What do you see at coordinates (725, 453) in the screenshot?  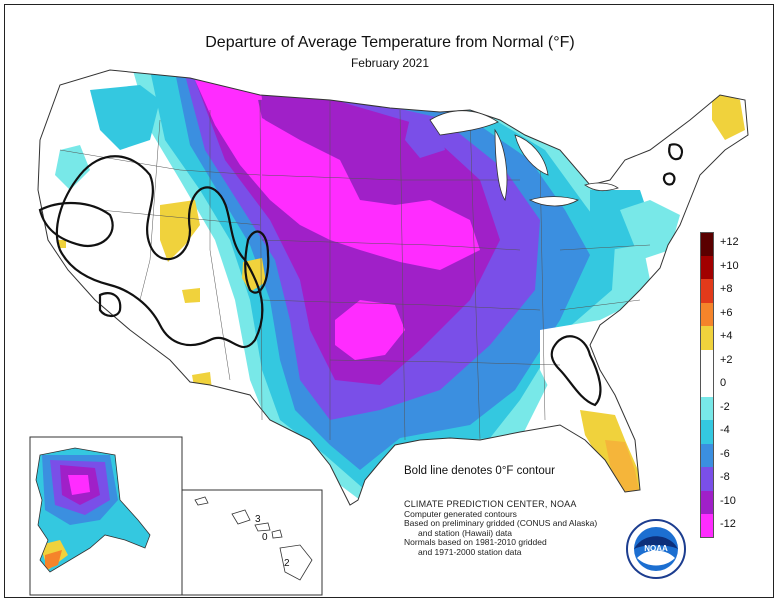 I see `legend-label: -6` at bounding box center [725, 453].